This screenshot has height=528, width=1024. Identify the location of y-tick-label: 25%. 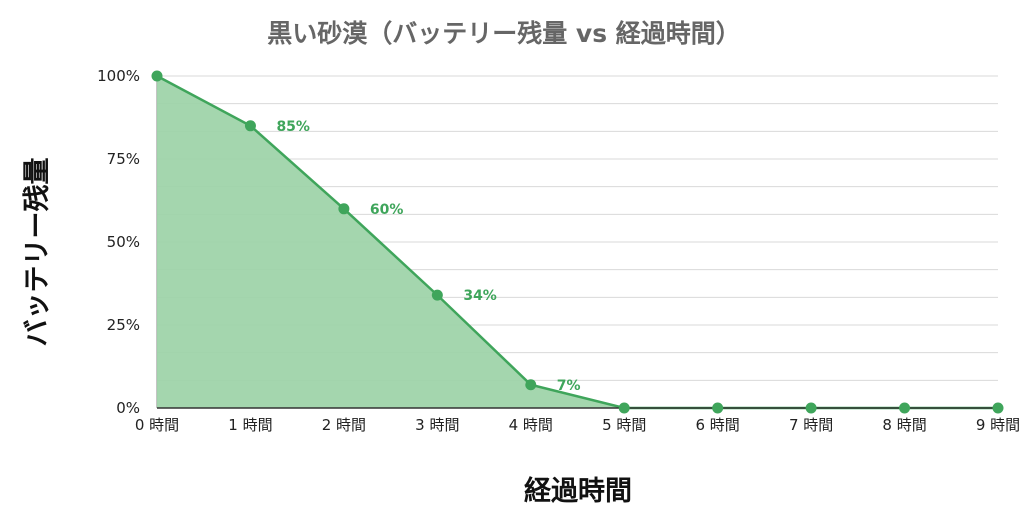
(123, 325).